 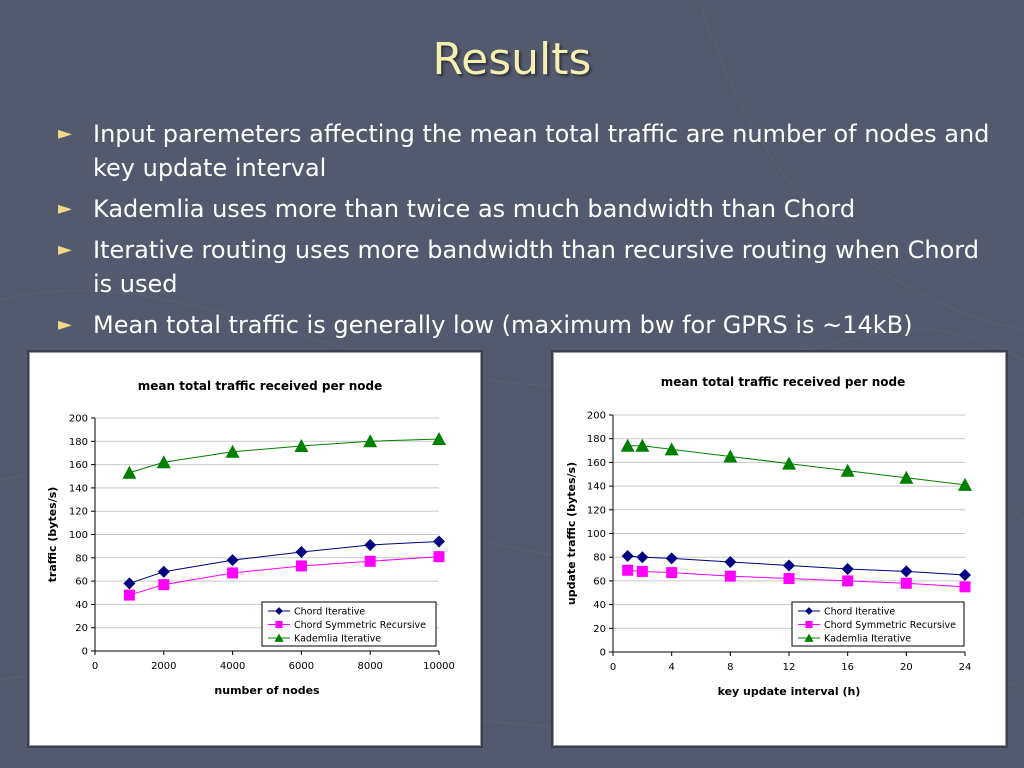 I want to click on chart2-x-tick-label: 12, so click(x=789, y=667).